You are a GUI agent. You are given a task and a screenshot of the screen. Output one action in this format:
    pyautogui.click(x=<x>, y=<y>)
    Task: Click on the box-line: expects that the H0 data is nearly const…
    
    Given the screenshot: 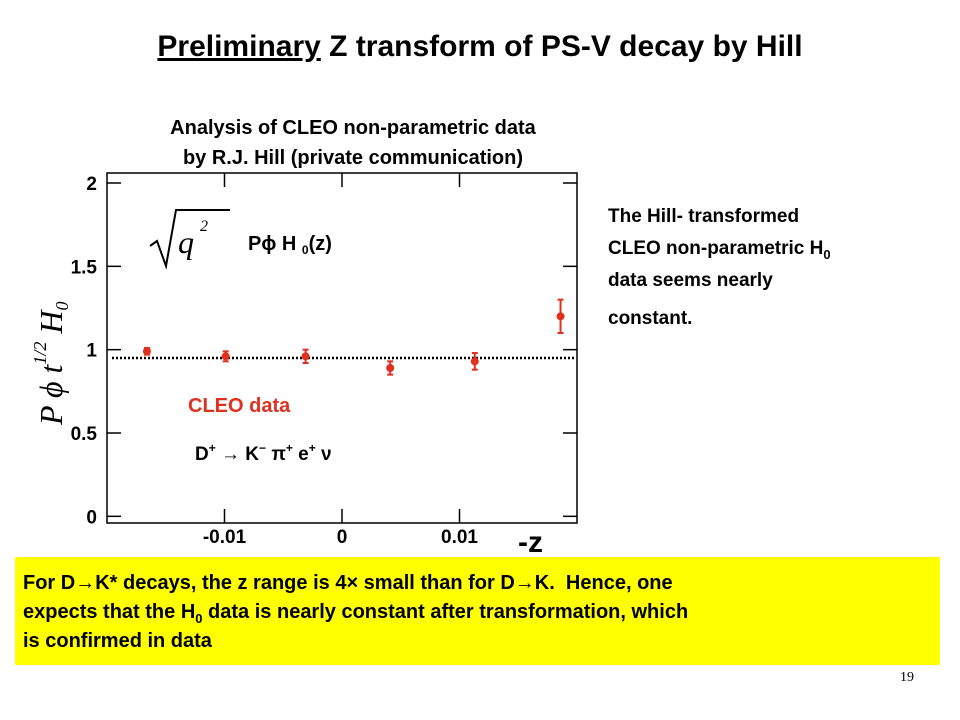 What is the action you would take?
    pyautogui.click(x=477, y=612)
    